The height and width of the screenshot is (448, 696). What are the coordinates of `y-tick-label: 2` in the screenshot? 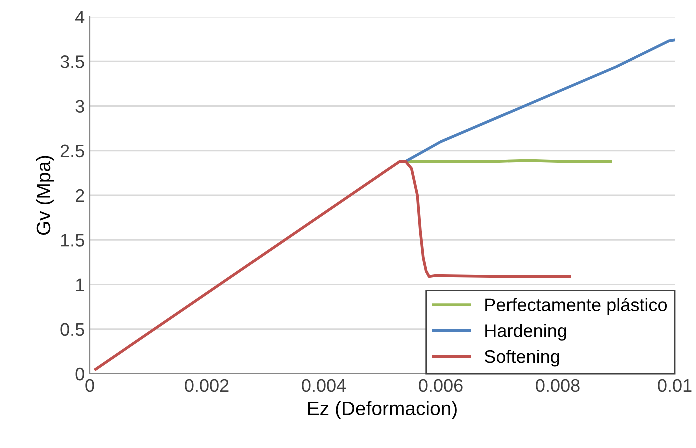 It's located at (80, 195).